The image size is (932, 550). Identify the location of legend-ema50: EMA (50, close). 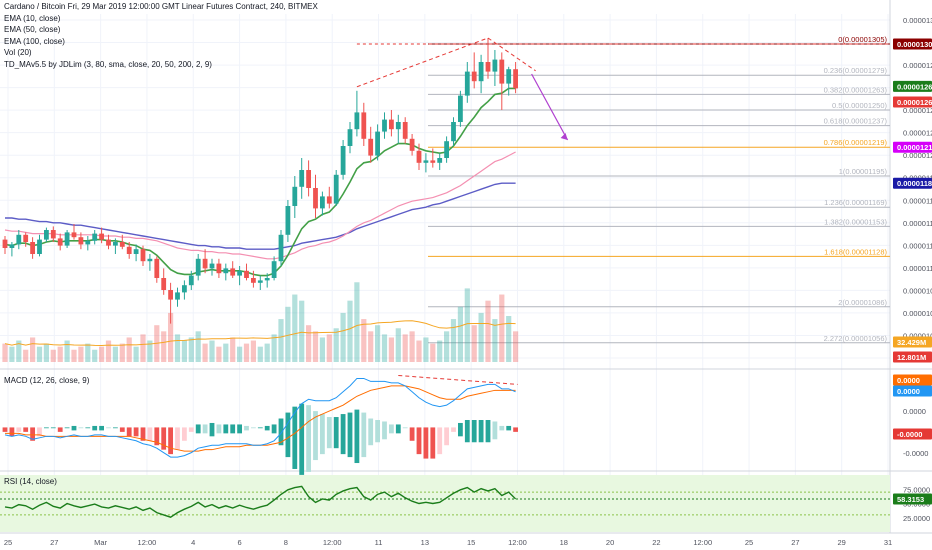
(32, 29).